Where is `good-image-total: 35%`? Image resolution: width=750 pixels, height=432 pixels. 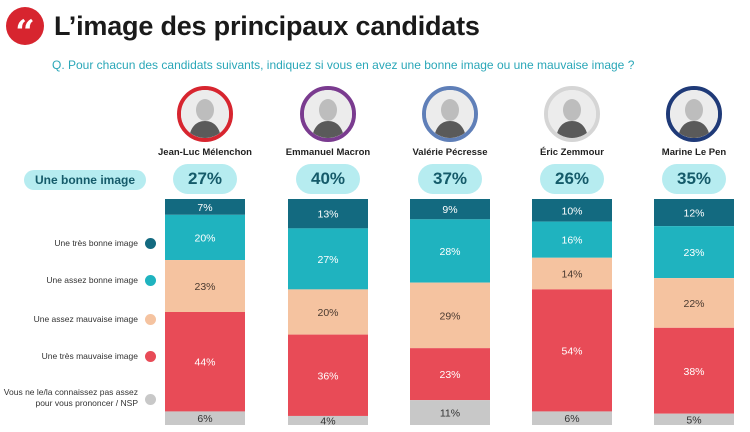 good-image-total: 35% is located at coordinates (694, 179).